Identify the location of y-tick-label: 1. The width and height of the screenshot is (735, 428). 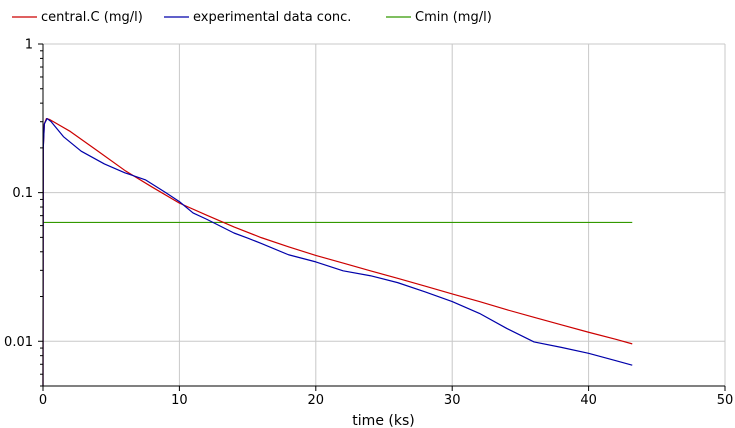
(29, 45).